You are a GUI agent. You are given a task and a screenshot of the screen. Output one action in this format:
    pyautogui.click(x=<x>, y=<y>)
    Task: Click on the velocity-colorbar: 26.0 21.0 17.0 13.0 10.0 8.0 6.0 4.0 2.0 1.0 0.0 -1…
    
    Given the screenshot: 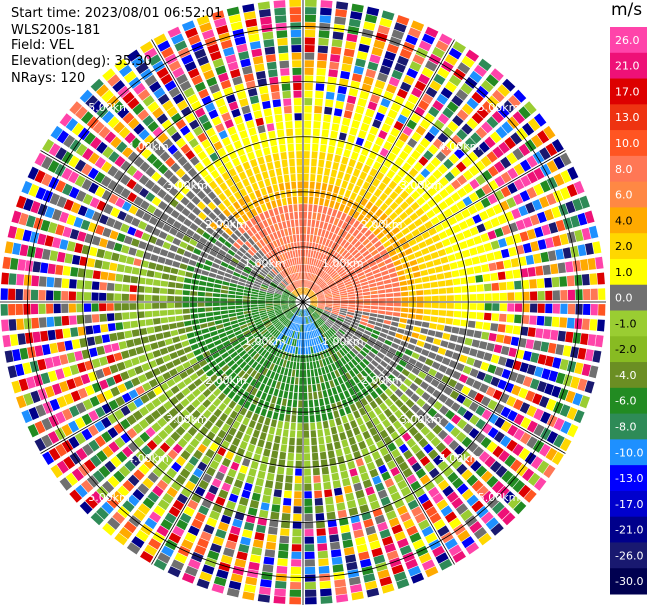 What is the action you would take?
    pyautogui.click(x=628, y=311)
    